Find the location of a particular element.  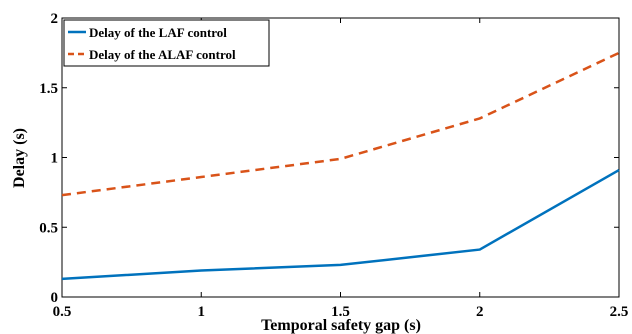

x-axis-label: Temporal safety gap (s) is located at coordinates (341, 325).